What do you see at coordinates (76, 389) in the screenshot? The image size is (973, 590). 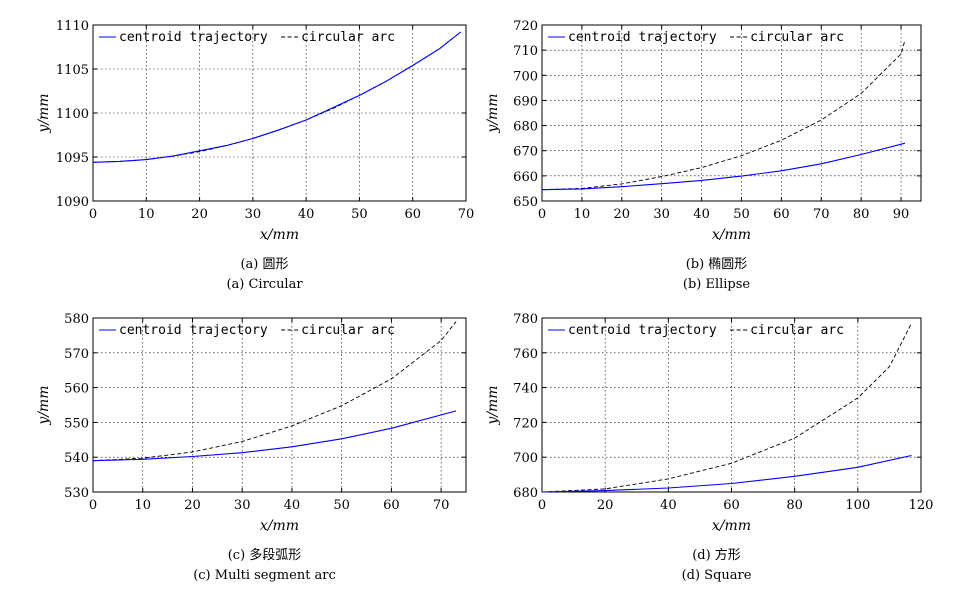 I see `y-tick-label: 560` at bounding box center [76, 389].